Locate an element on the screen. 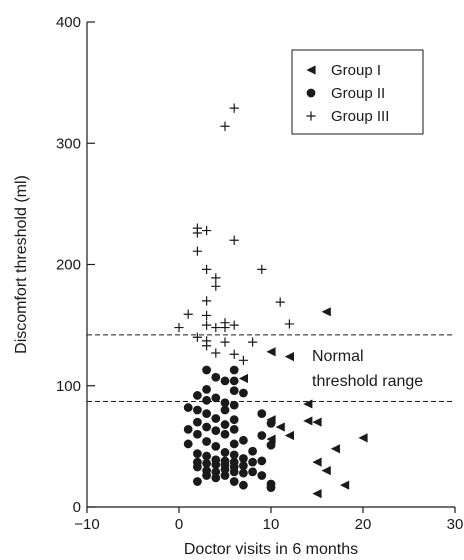 This screenshot has height=560, width=464. legend-entry-label: Group III is located at coordinates (360, 116).